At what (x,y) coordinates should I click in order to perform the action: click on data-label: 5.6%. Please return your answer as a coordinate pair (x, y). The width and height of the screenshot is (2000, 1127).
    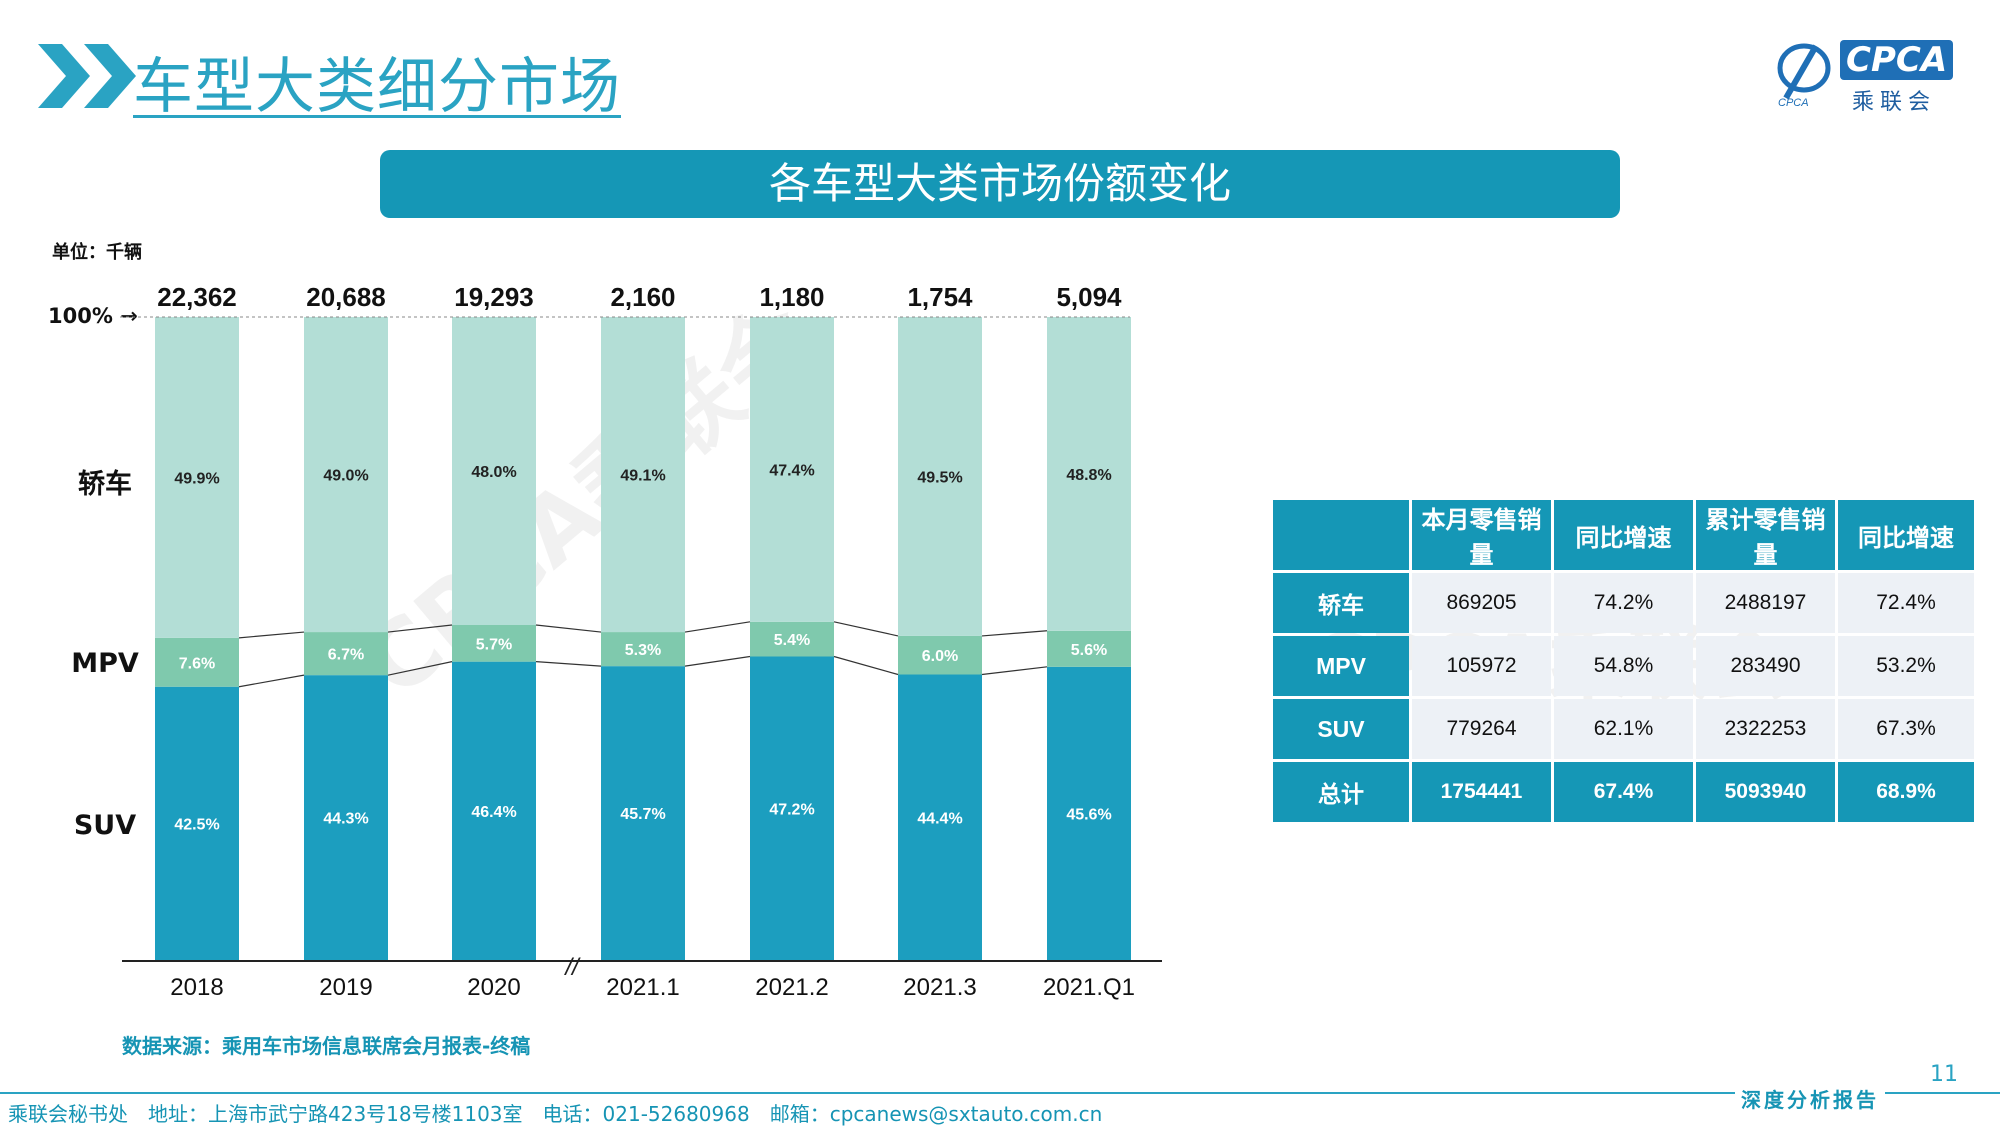
    Looking at the image, I should click on (1089, 650).